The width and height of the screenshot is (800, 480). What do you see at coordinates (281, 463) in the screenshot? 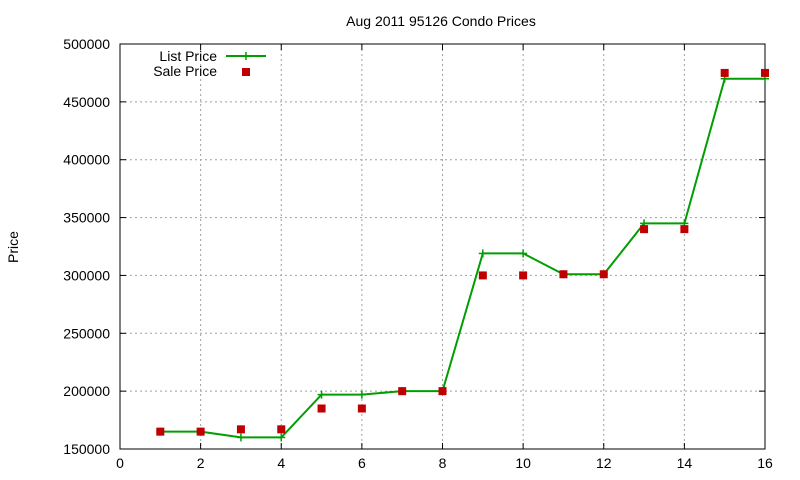
I see `x-tick-label: 4` at bounding box center [281, 463].